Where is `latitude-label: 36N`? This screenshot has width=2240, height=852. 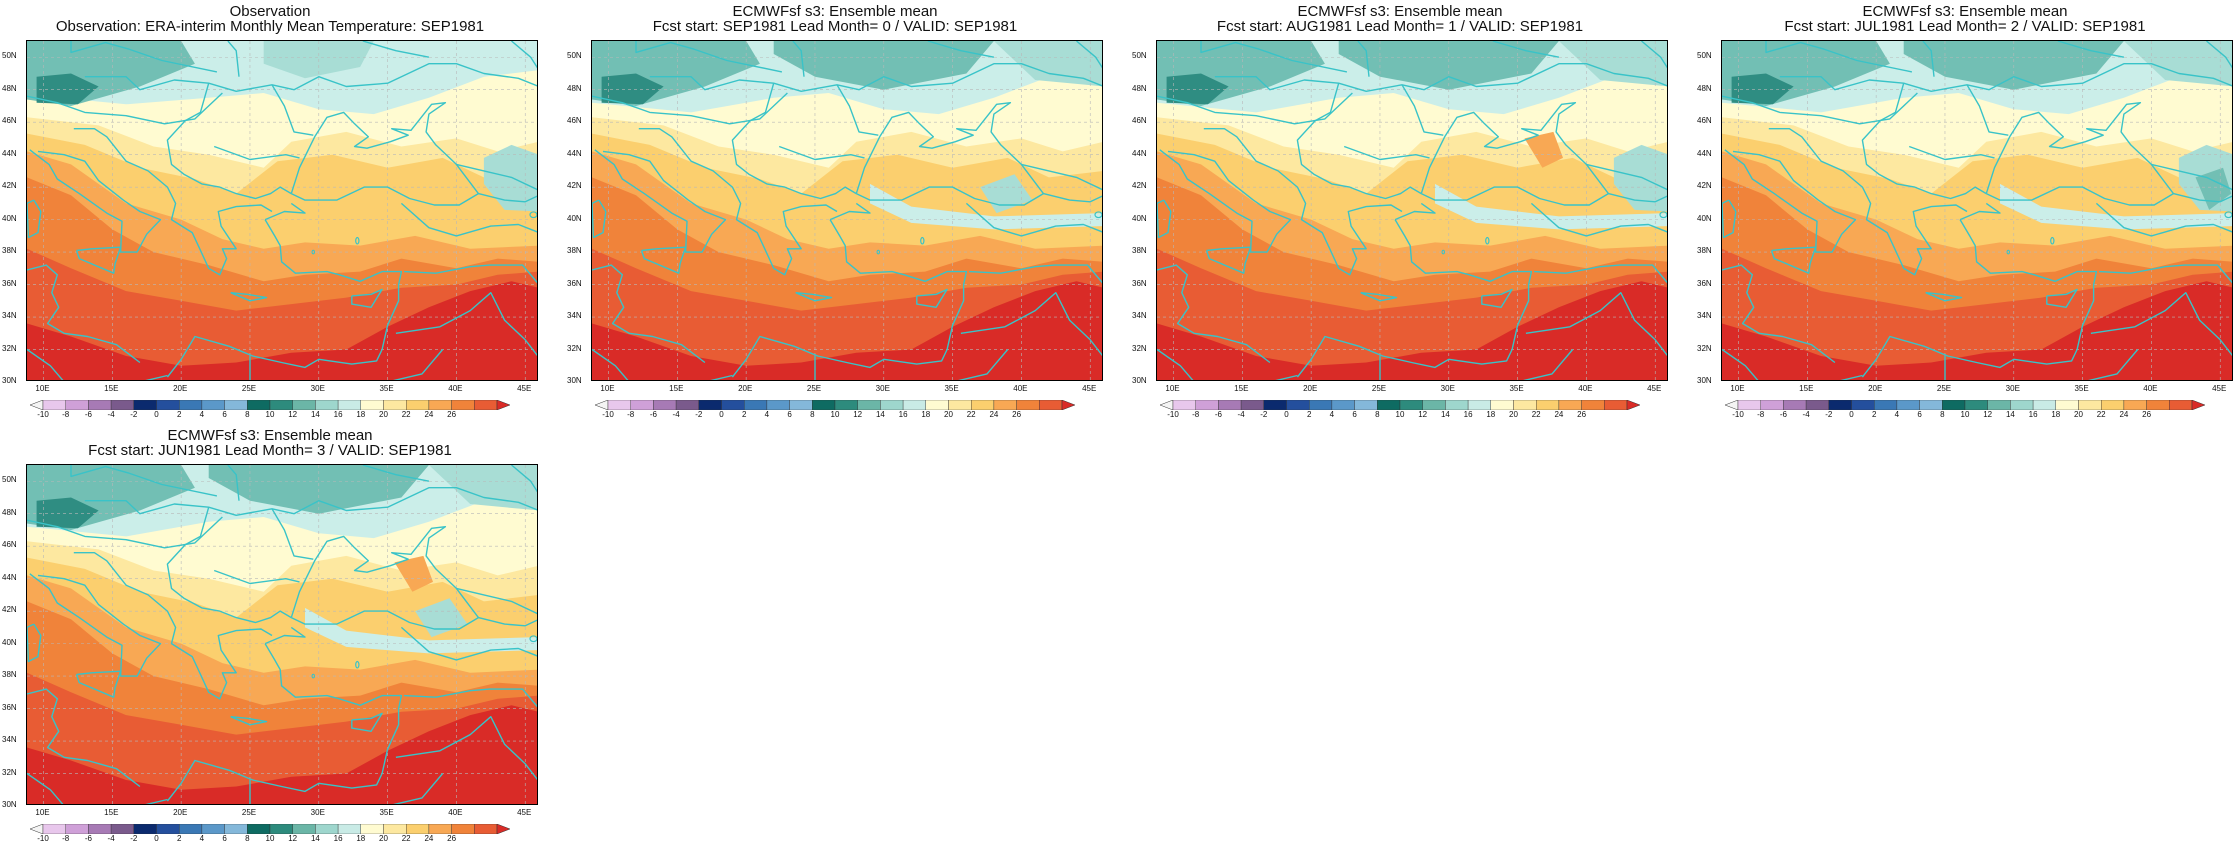 latitude-label: 36N is located at coordinates (574, 283).